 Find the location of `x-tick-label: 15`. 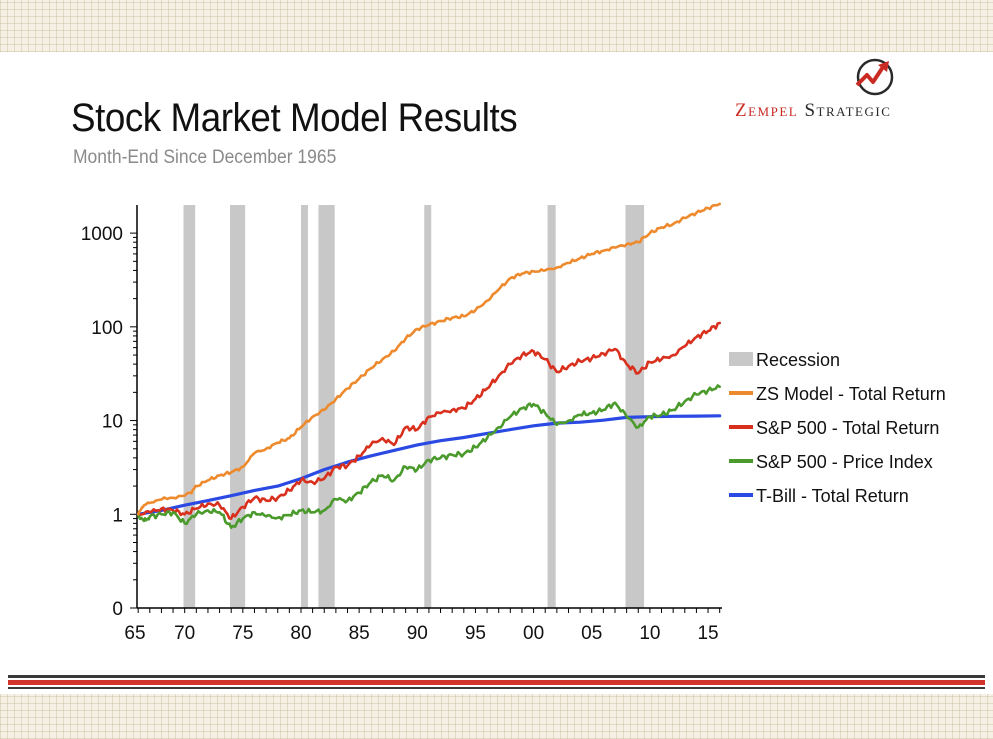

x-tick-label: 15 is located at coordinates (707, 633).